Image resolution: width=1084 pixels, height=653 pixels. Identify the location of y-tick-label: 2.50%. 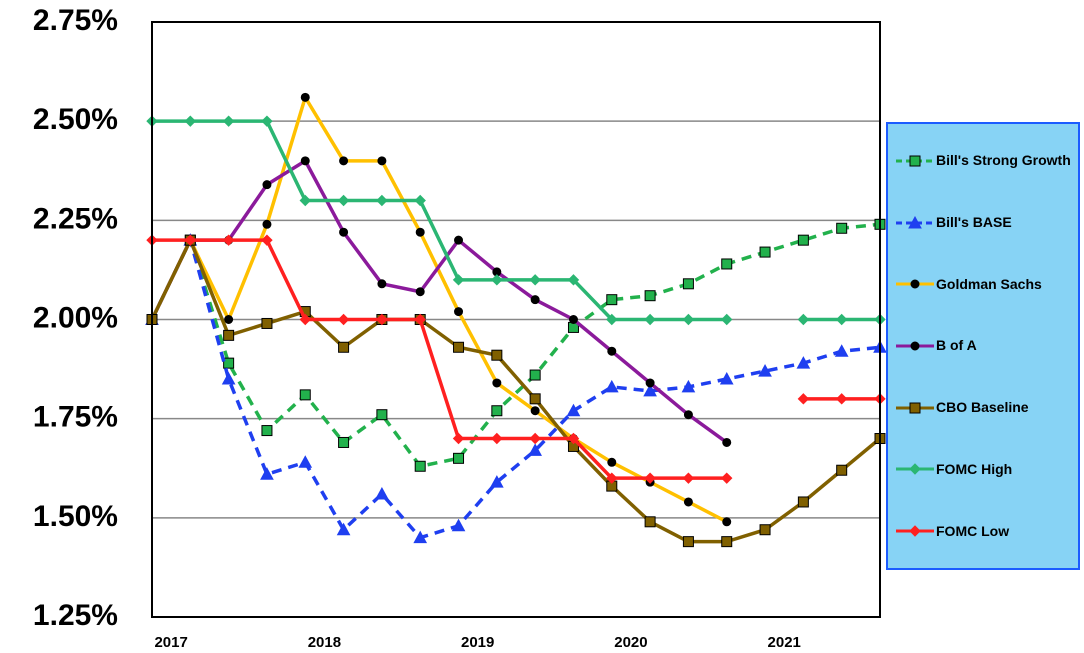
(75, 119).